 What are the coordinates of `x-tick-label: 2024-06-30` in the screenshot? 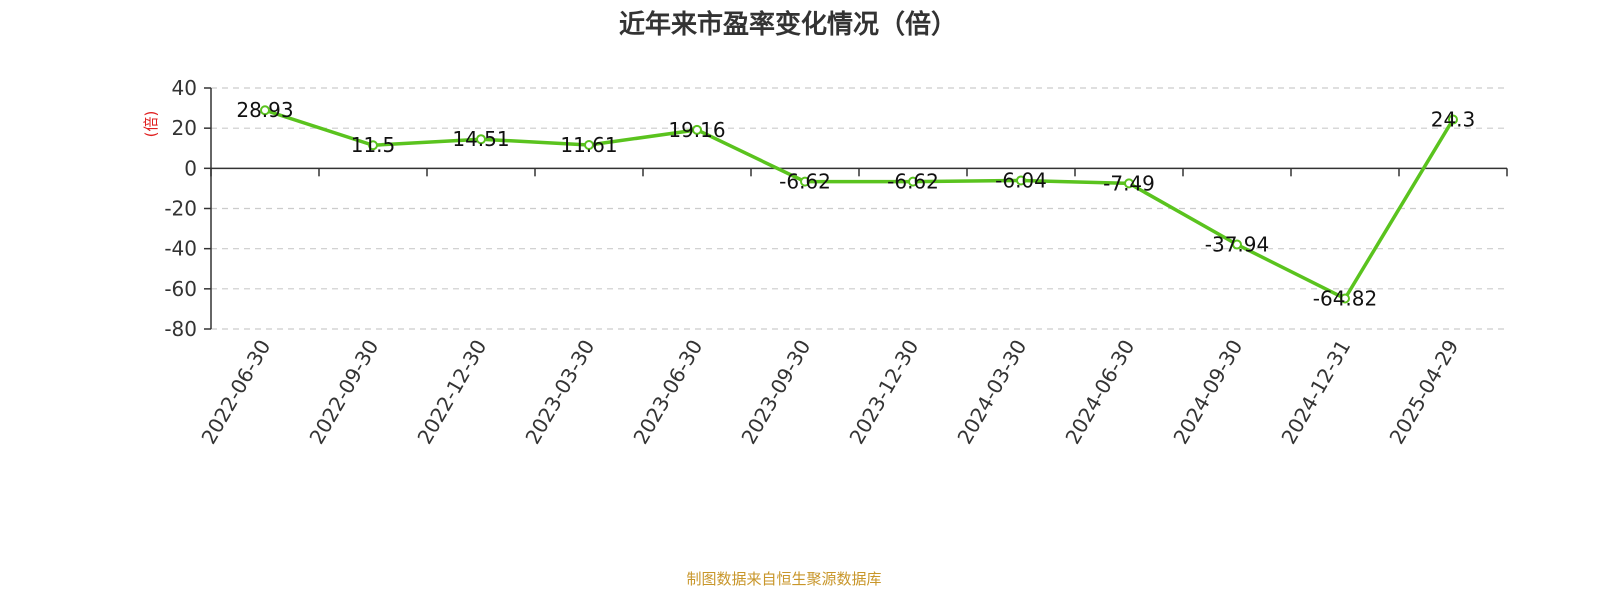 It's located at (1099, 392).